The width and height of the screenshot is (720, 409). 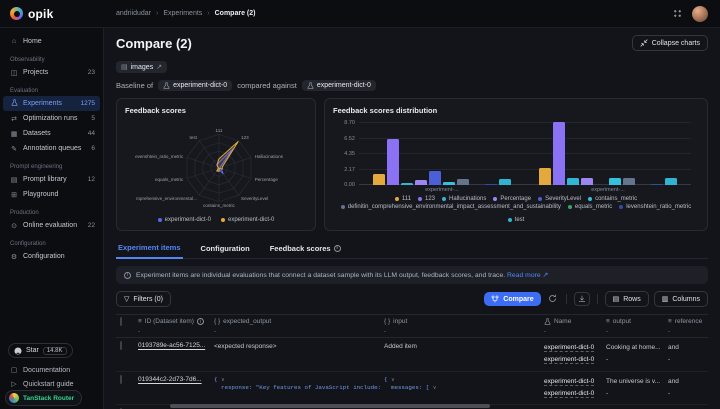 I want to click on tab-configuration: Configuration, so click(x=225, y=248).